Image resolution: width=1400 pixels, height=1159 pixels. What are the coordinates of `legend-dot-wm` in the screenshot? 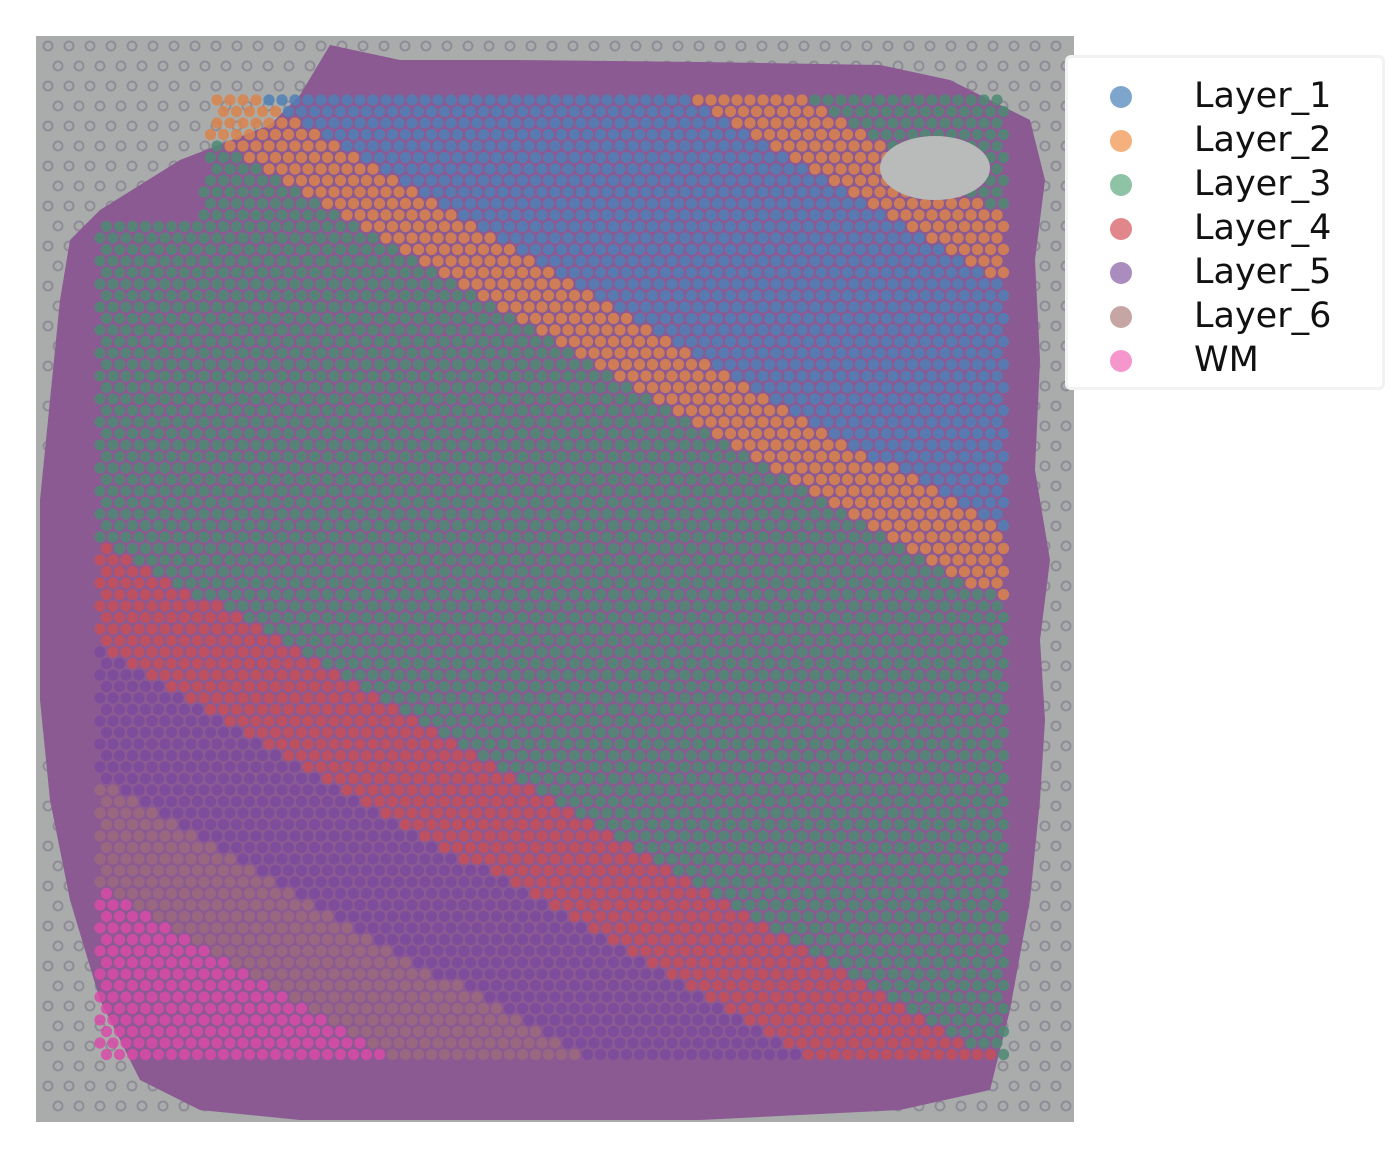 It's located at (1121, 361).